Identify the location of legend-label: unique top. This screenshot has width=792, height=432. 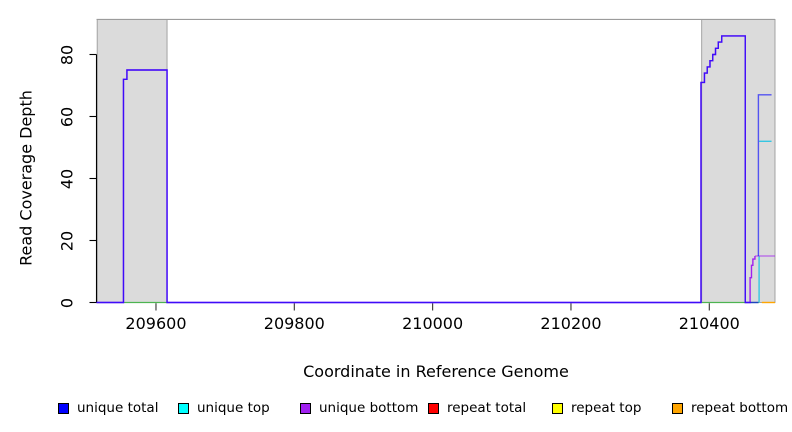
(233, 408).